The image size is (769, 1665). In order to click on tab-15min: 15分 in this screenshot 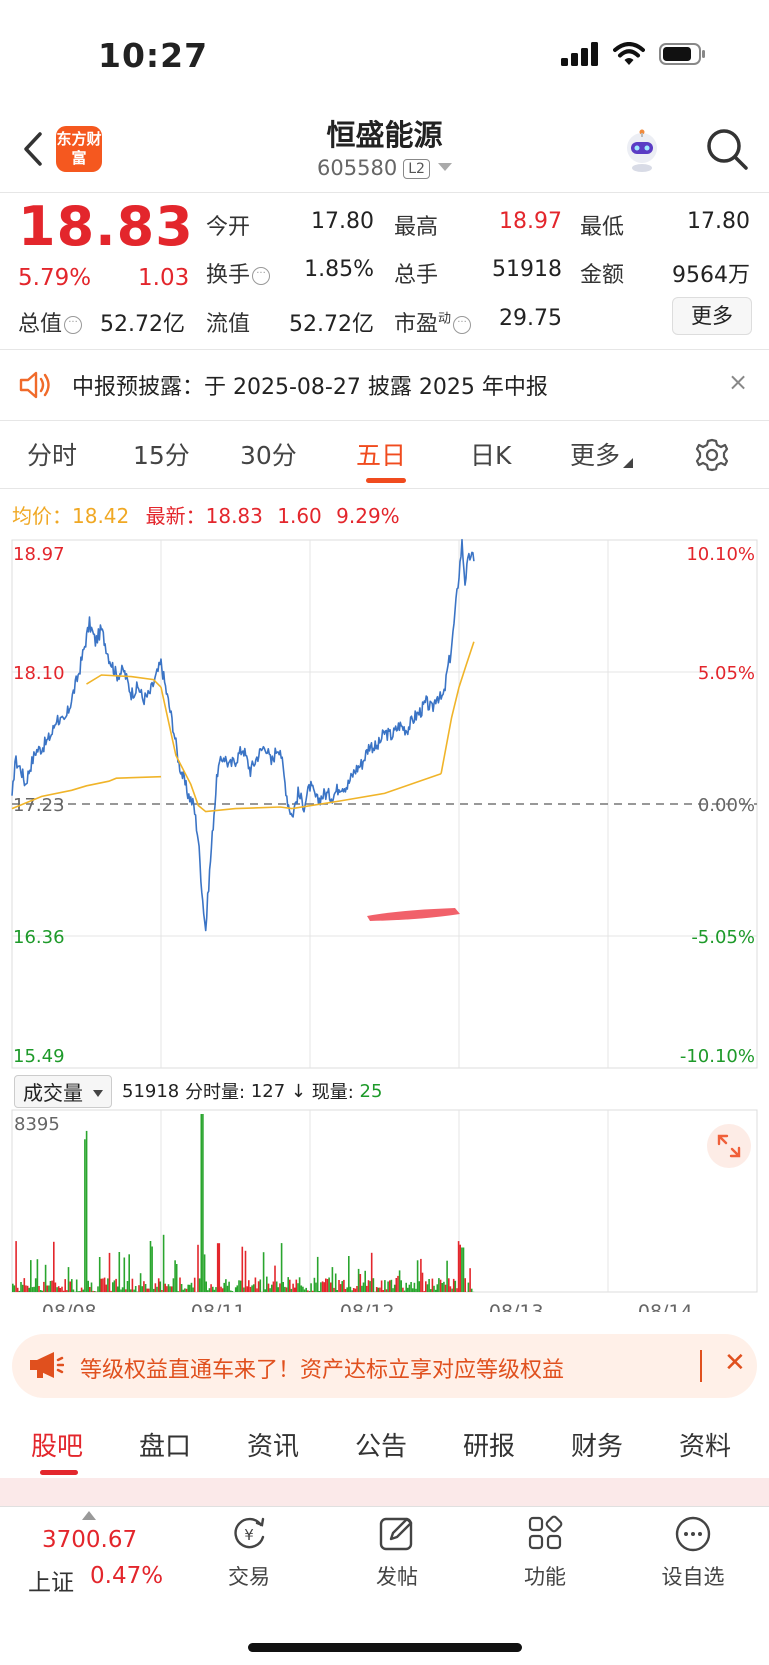, I will do `click(161, 455)`.